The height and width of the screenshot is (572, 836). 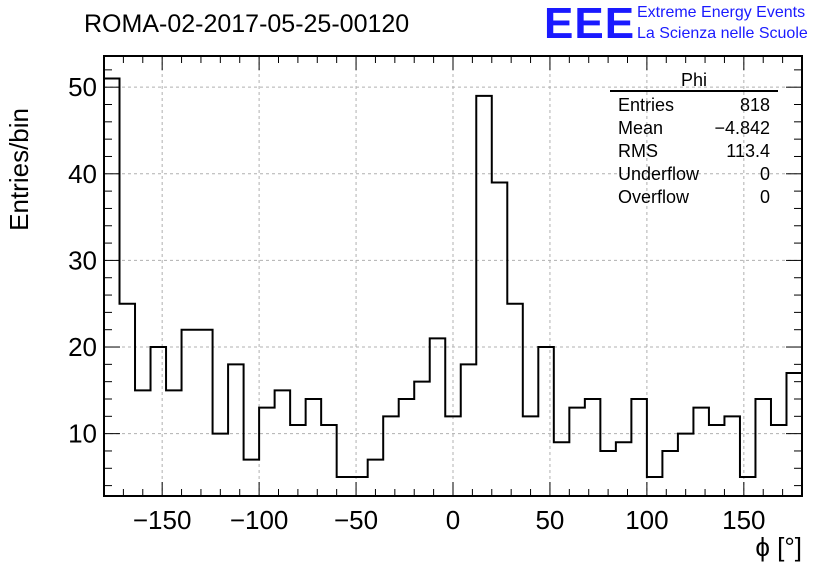 I want to click on y-axis-label-text: Entries/bin, so click(x=19, y=169).